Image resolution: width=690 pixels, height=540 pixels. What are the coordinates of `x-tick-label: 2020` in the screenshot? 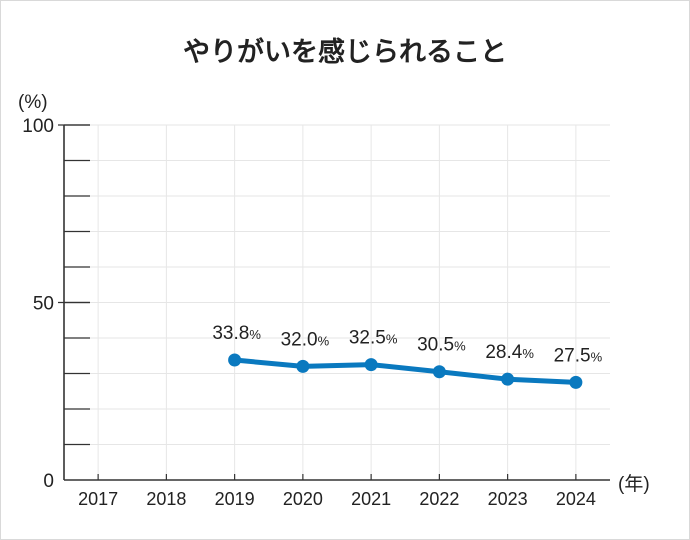 It's located at (303, 499).